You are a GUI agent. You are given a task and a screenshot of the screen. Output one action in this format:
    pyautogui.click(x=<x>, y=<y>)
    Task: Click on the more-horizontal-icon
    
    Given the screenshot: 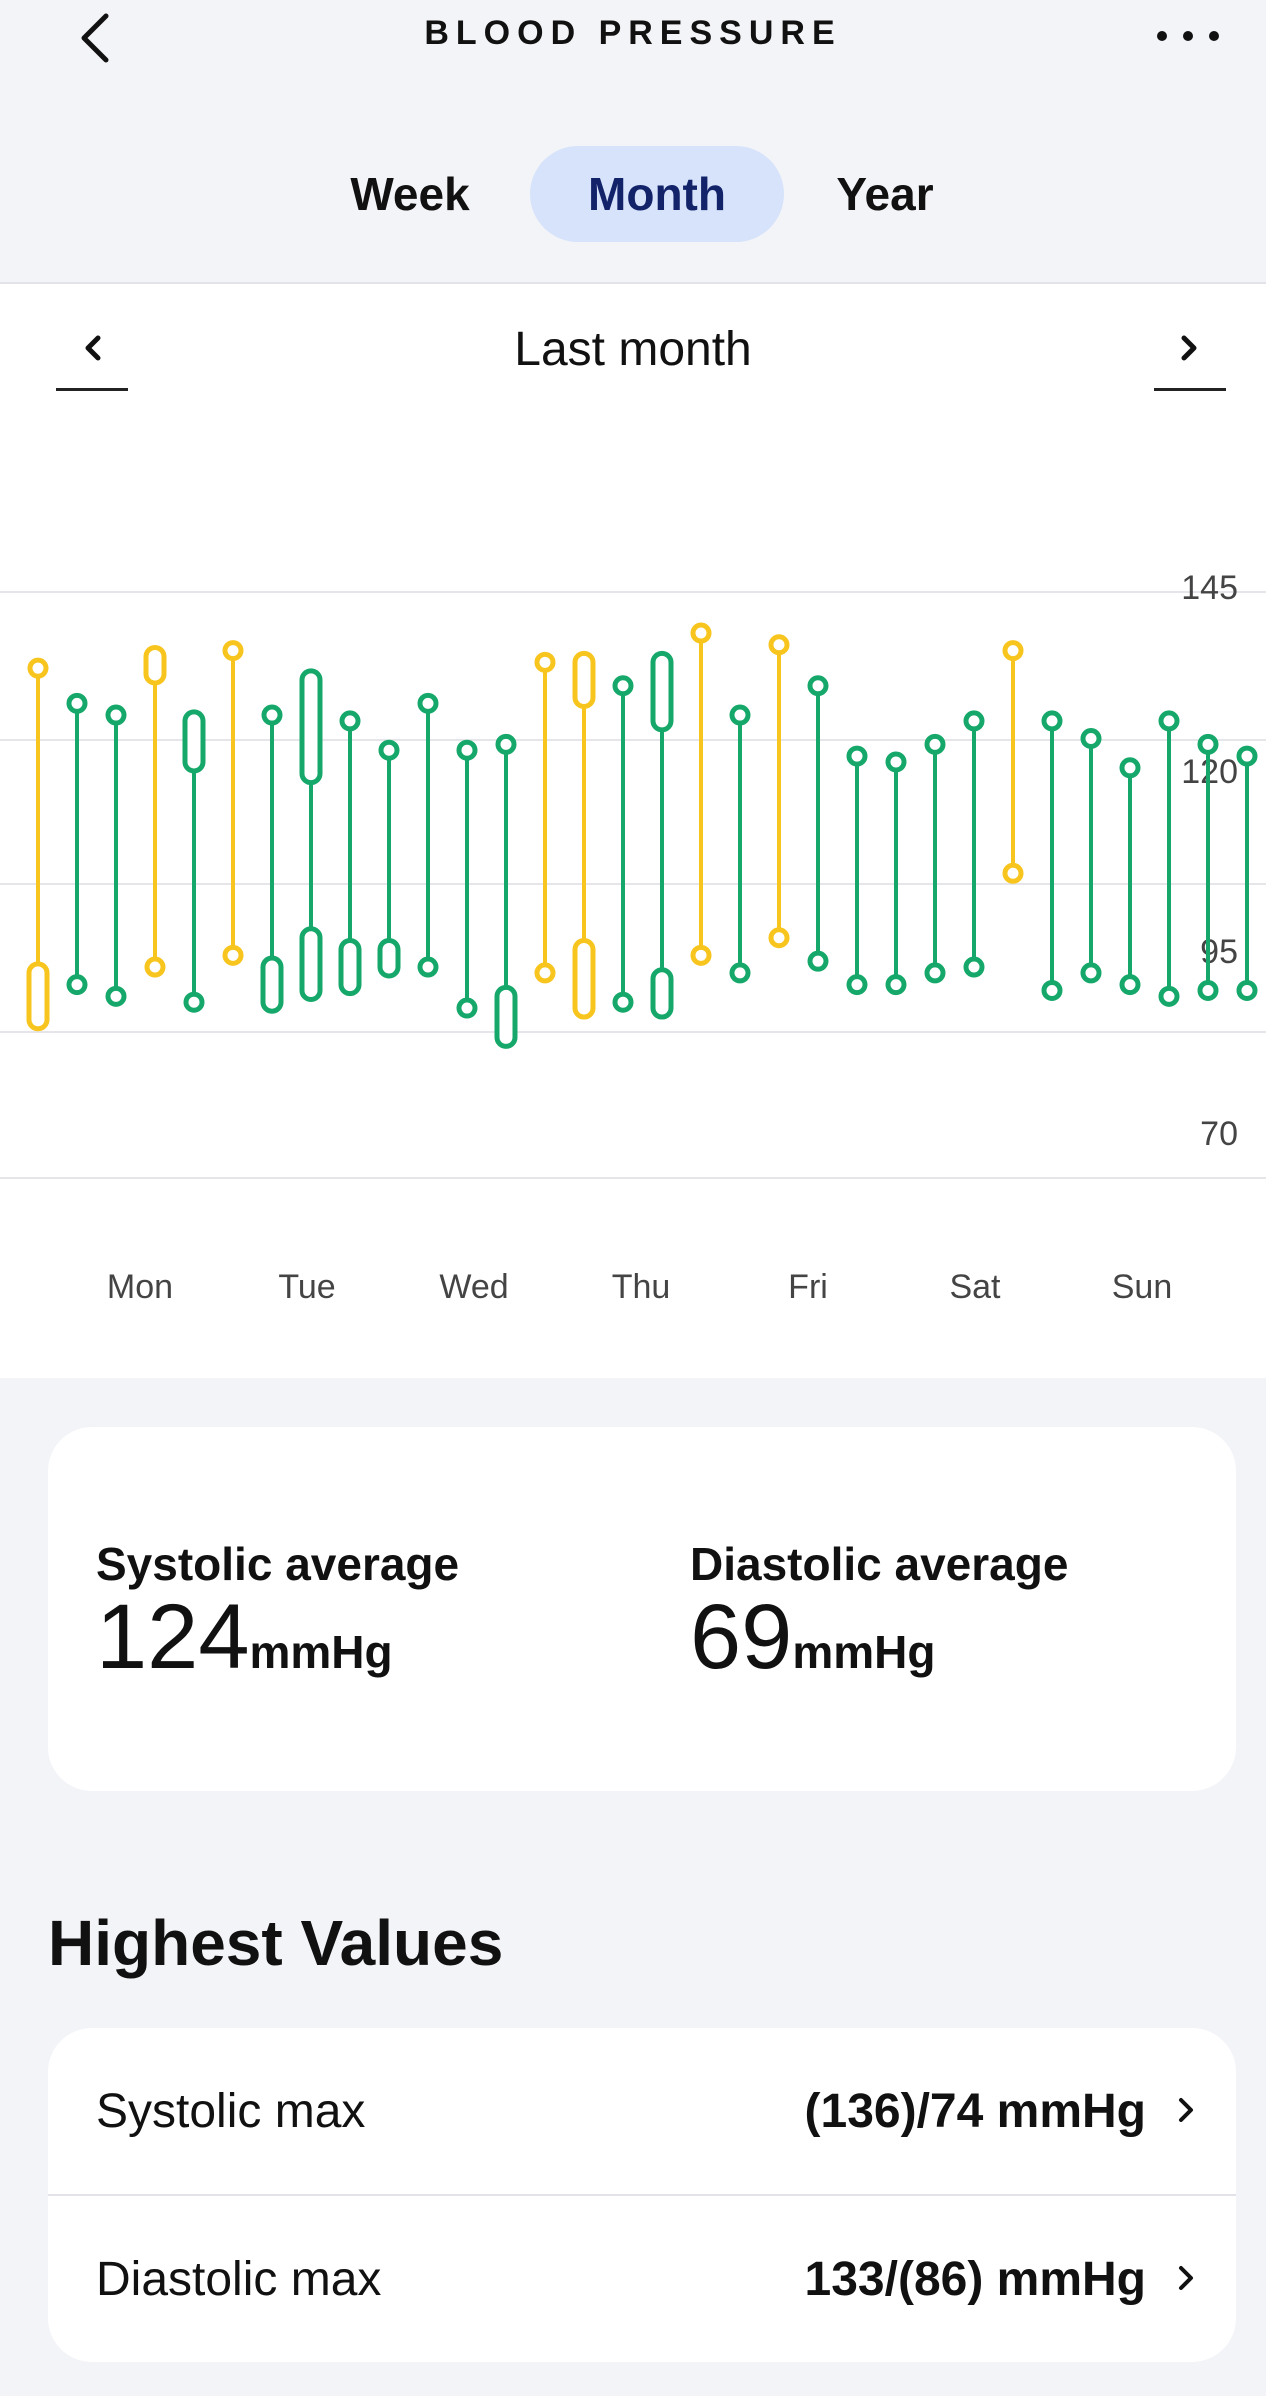 What is the action you would take?
    pyautogui.click(x=1188, y=36)
    